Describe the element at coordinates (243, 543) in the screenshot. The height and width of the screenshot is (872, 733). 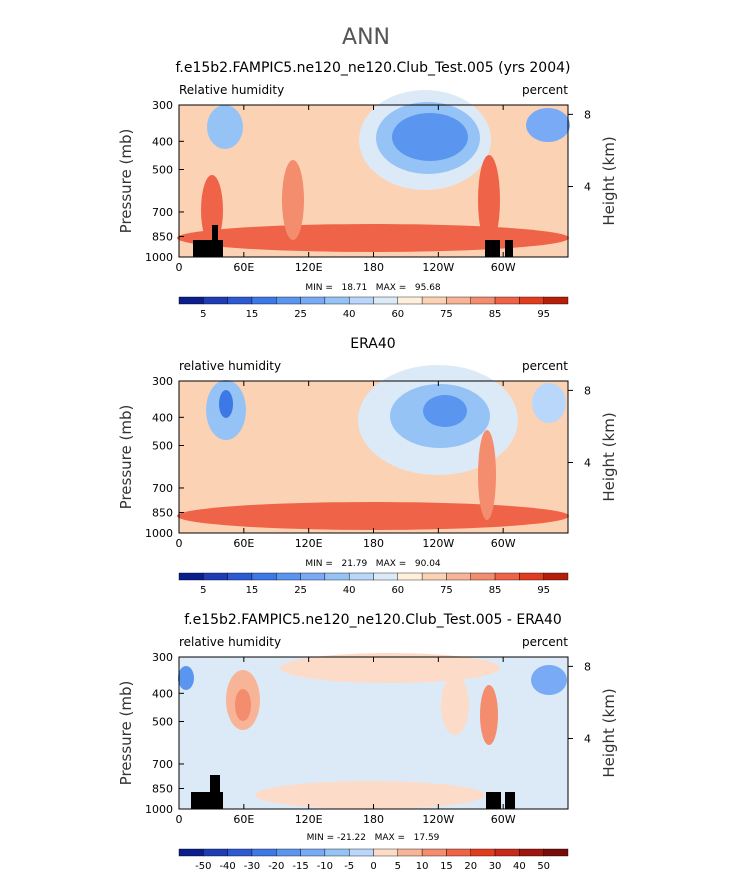
I see `longitude-tick-label: 60E` at that location.